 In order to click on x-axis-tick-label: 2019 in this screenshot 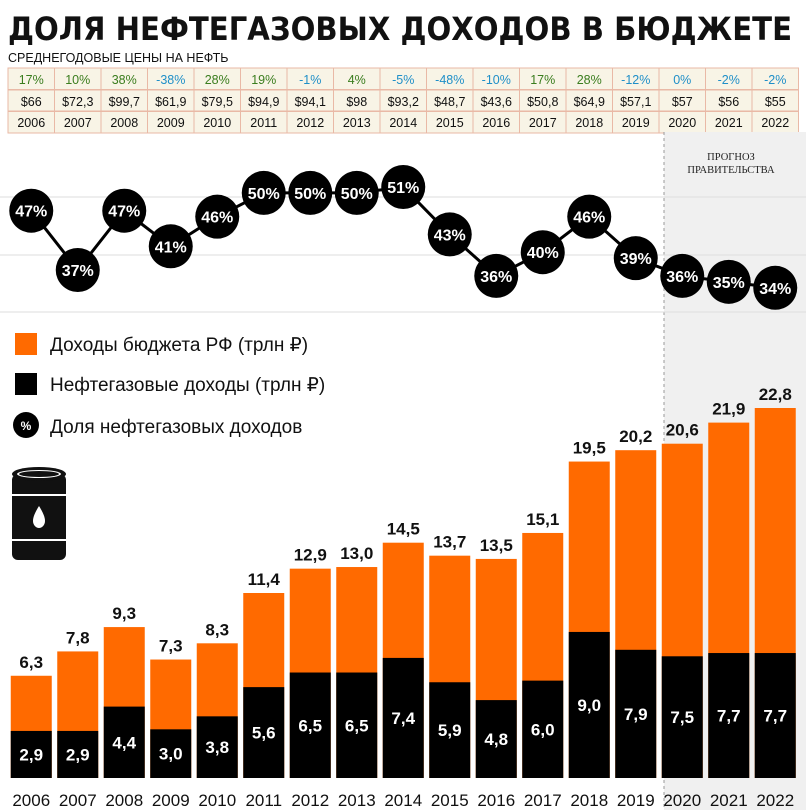, I will do `click(636, 800)`.